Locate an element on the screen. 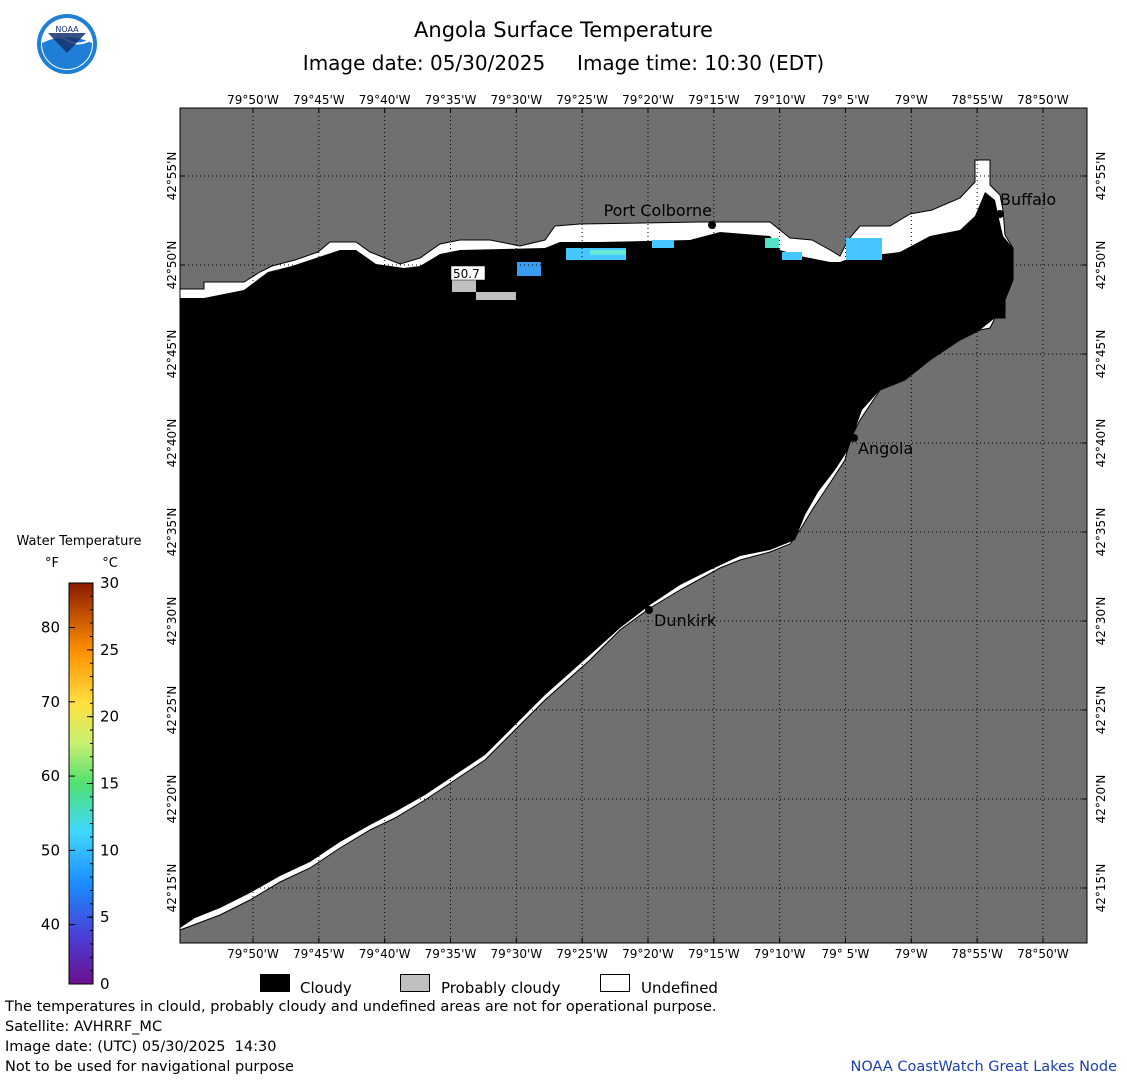 This screenshot has height=1084, width=1127. colorbar-c-label: 30 is located at coordinates (109, 583).